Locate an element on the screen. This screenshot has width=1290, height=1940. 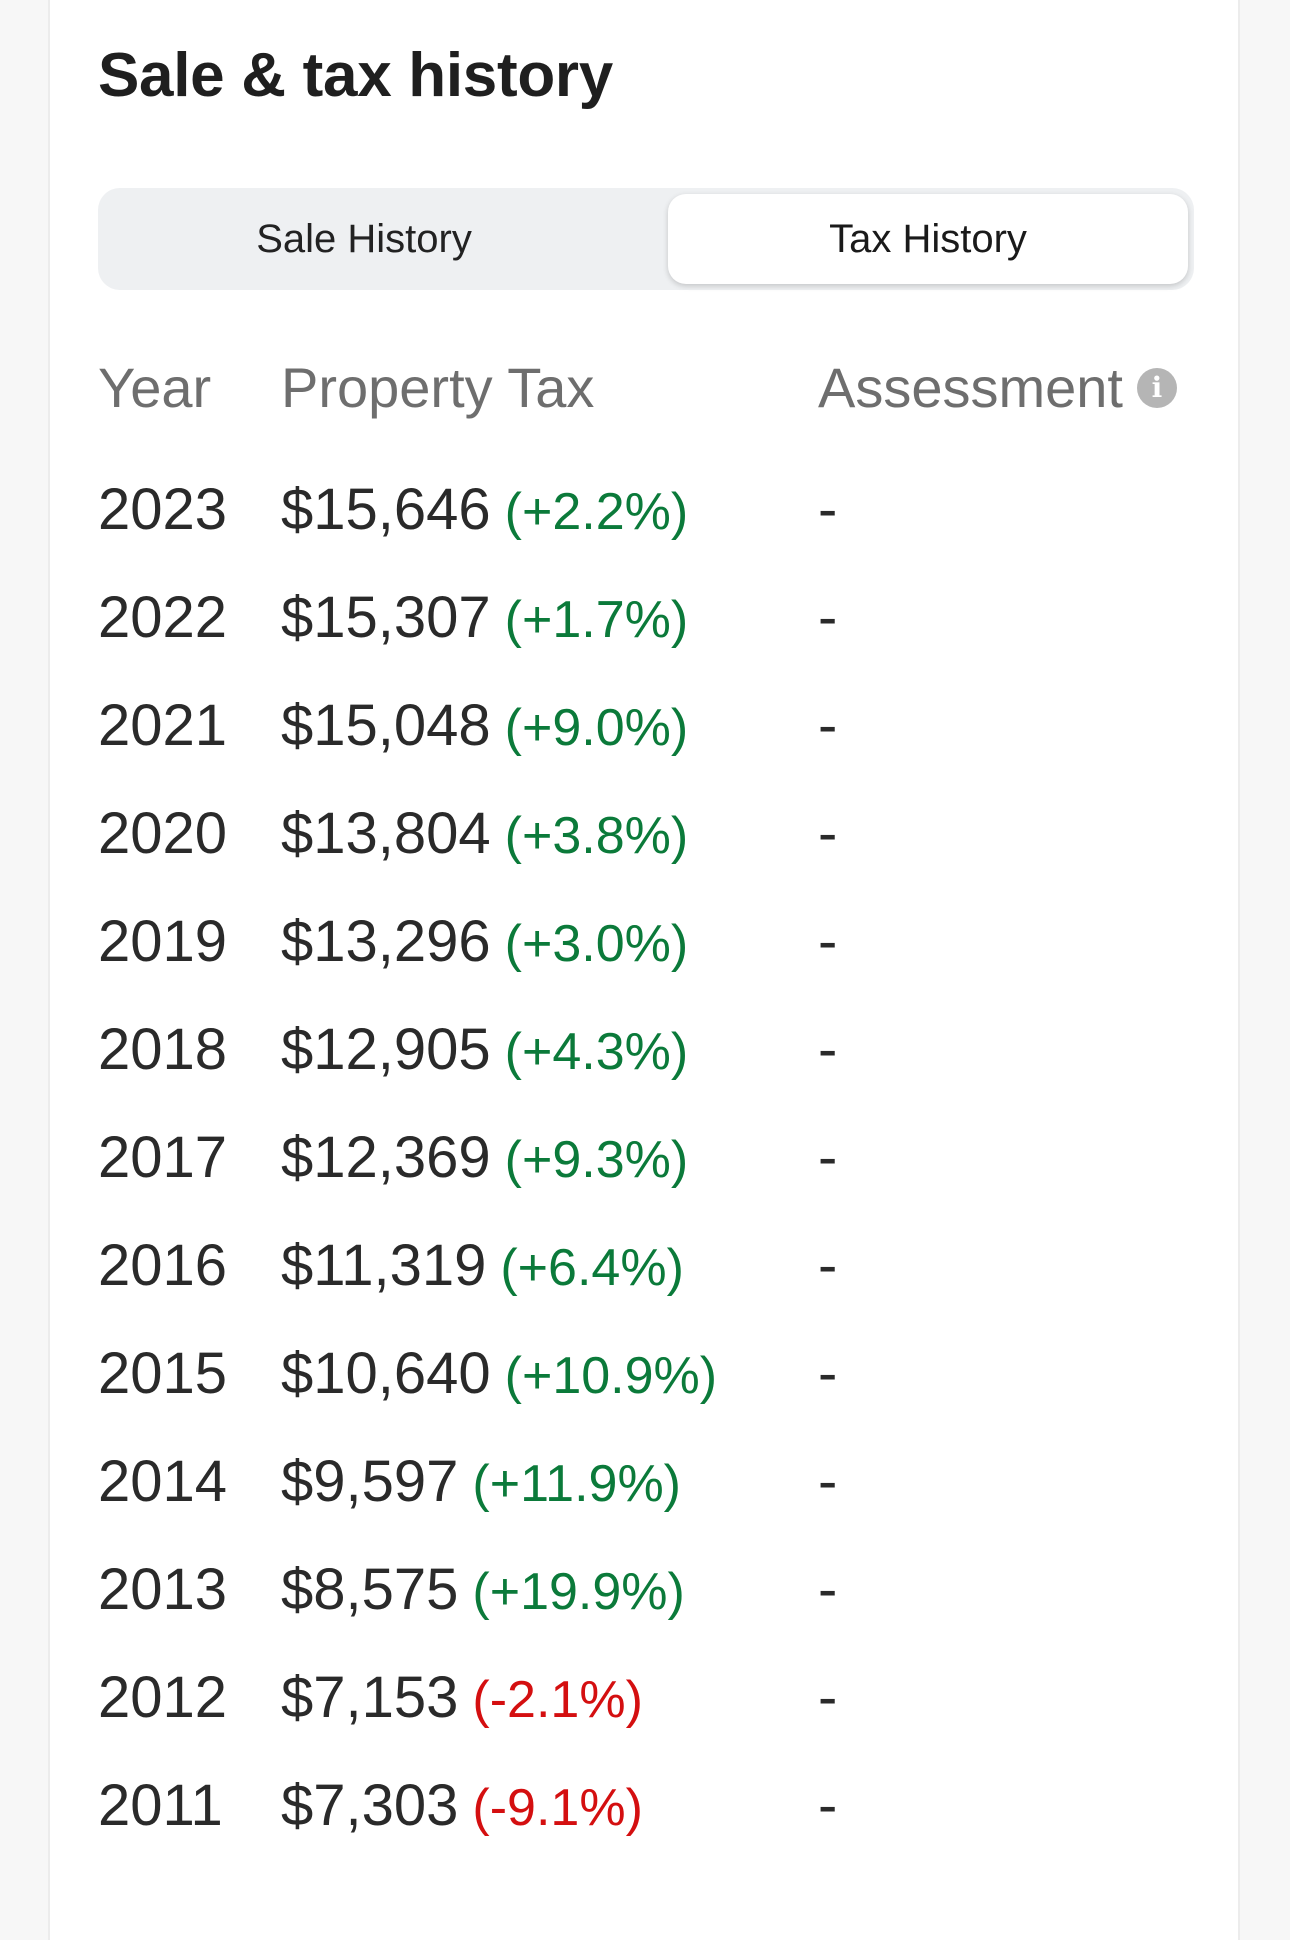
table-row: 2016 $11,319 (+6.4%) - is located at coordinates (646, 1280).